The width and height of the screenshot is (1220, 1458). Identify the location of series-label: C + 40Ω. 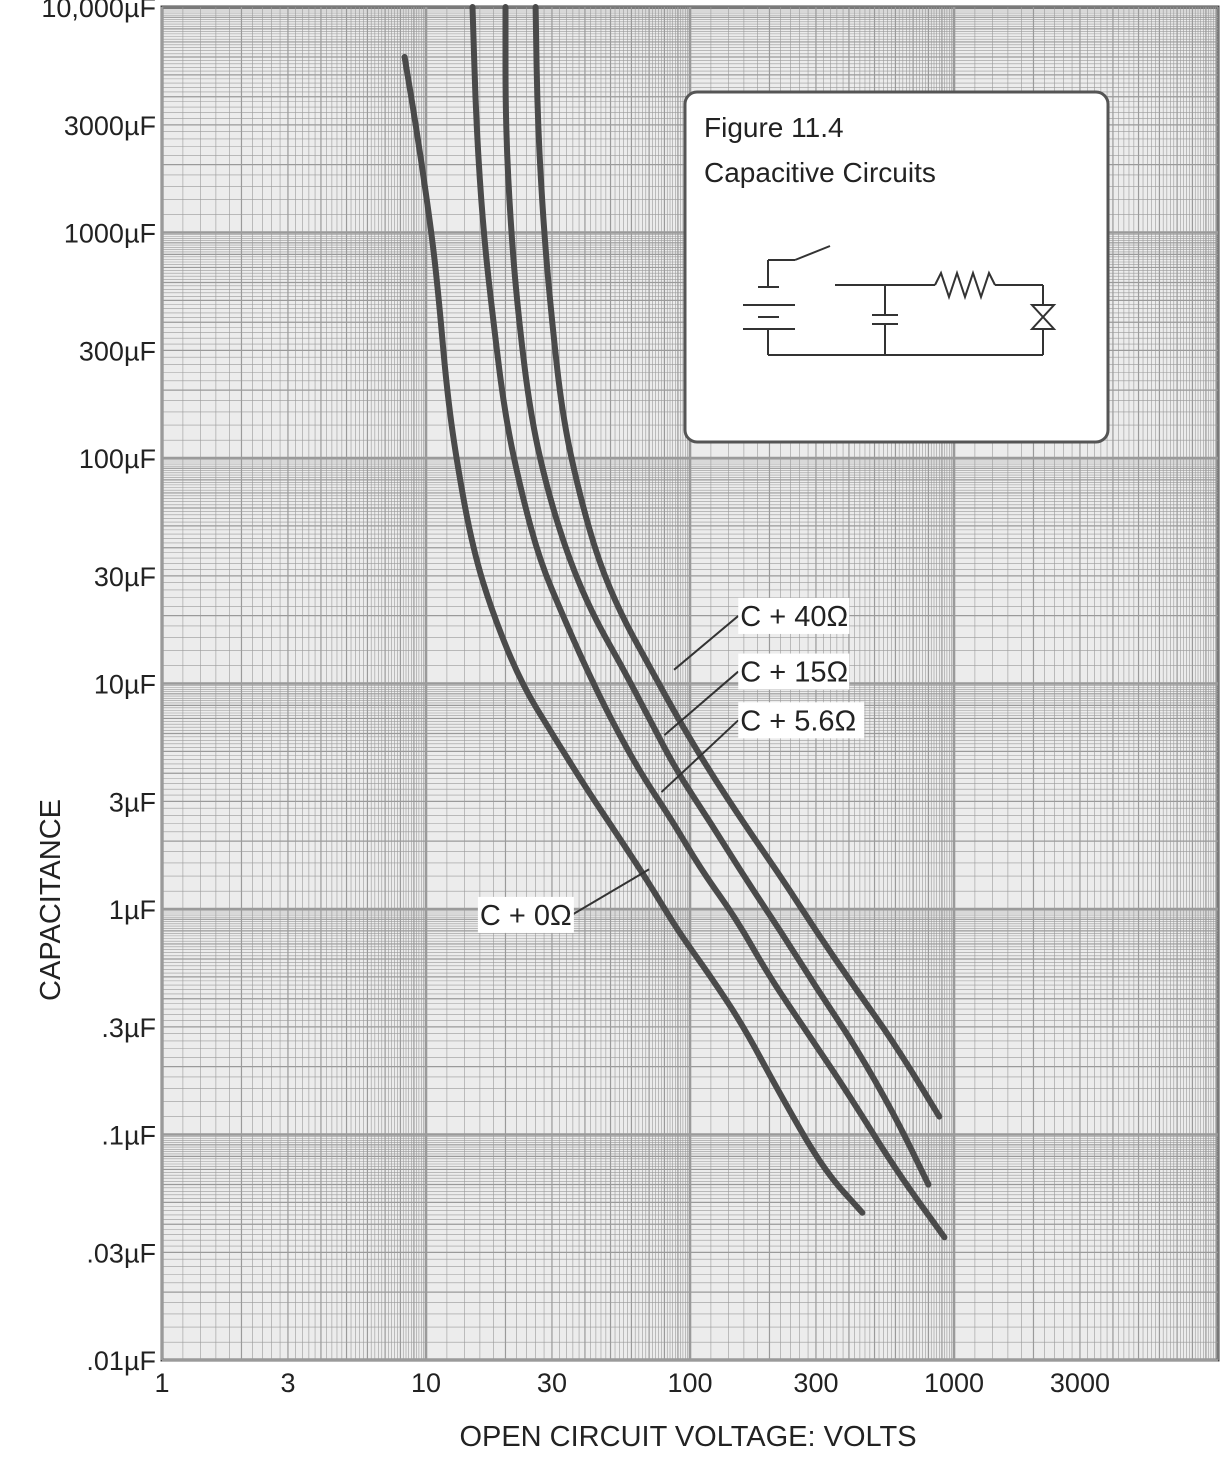
(794, 617).